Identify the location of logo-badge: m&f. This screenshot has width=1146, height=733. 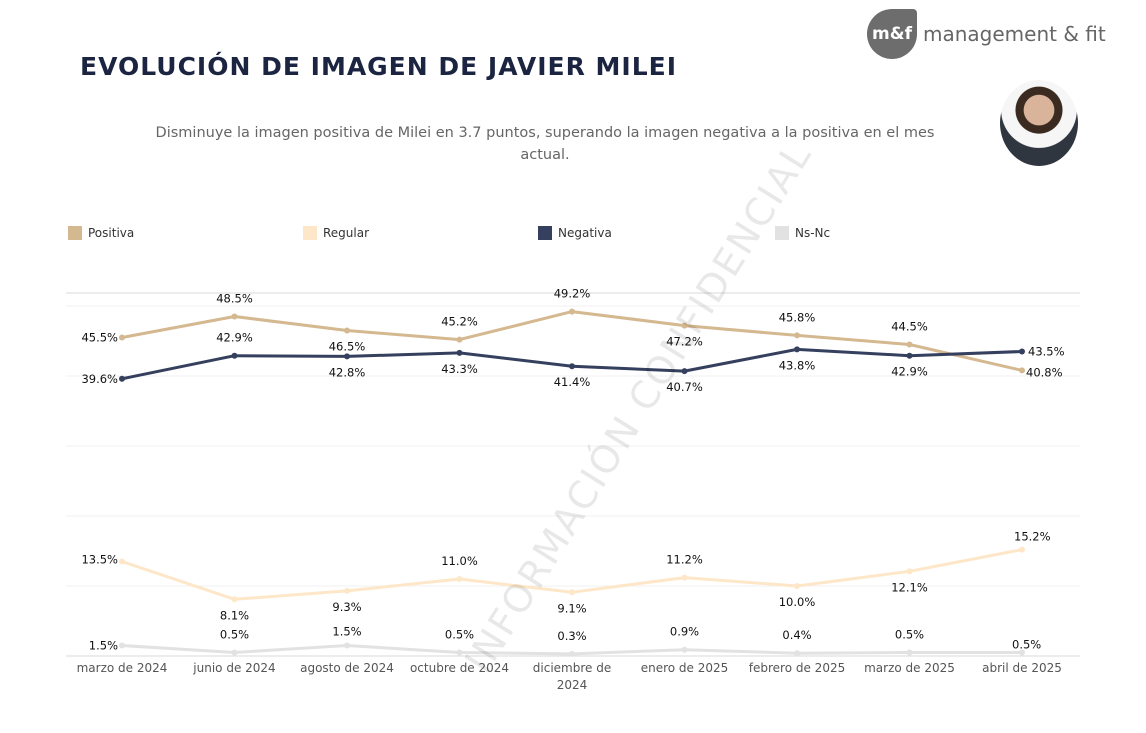
(892, 34).